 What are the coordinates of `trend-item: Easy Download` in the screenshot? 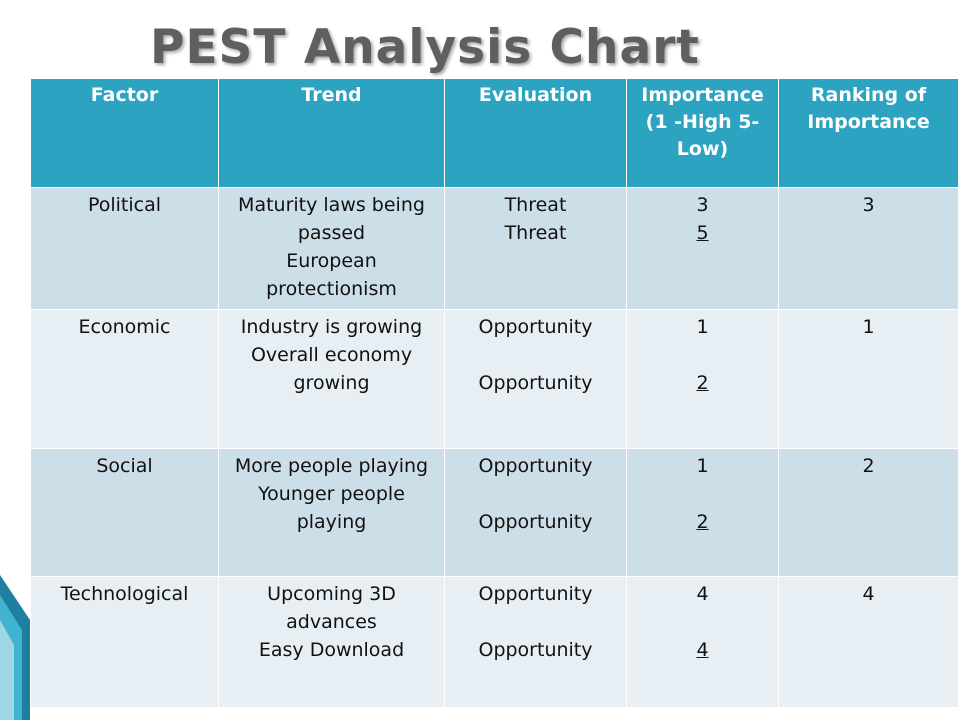 It's located at (331, 650).